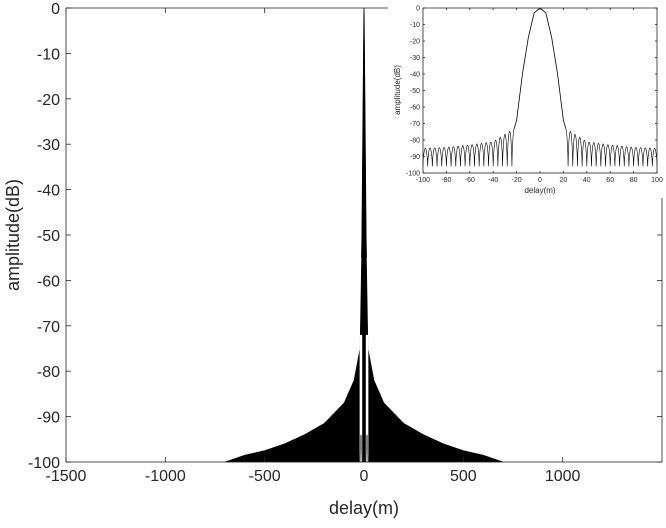 This screenshot has height=528, width=666. Describe the element at coordinates (415, 75) in the screenshot. I see `inset-y-tick-label: -40` at that location.